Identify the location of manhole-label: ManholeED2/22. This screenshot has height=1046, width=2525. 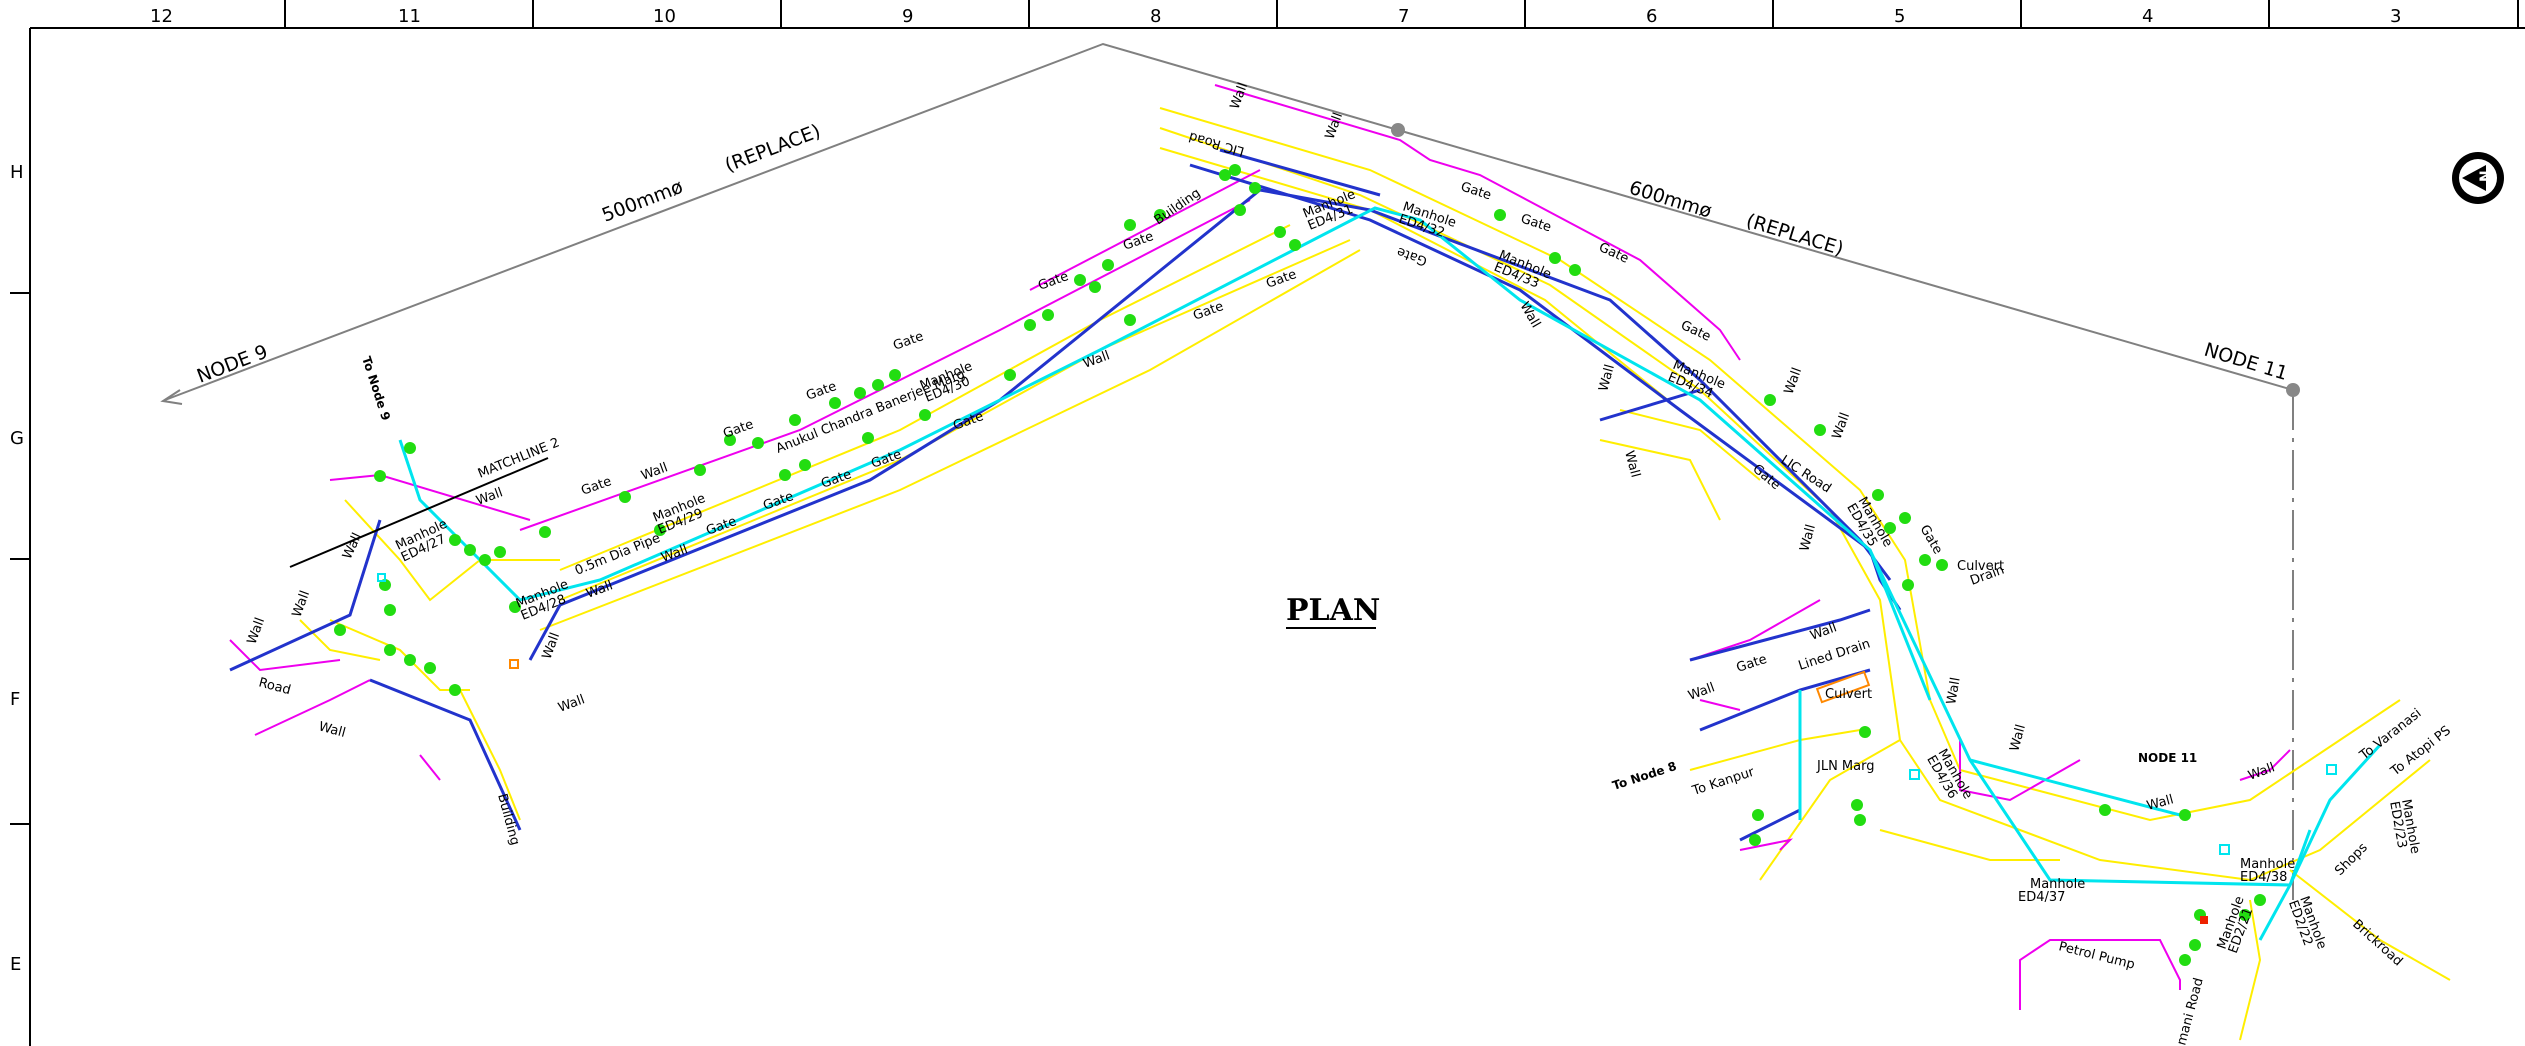
(2307, 924).